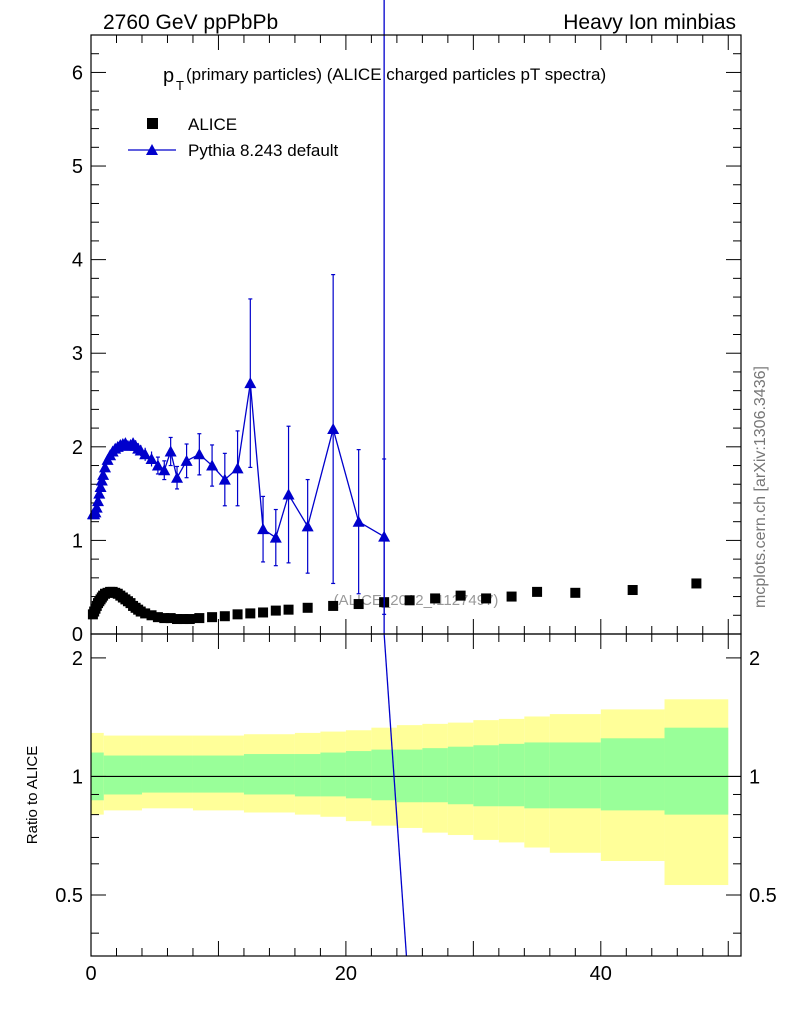  I want to click on x-tick-label: 20, so click(346, 974).